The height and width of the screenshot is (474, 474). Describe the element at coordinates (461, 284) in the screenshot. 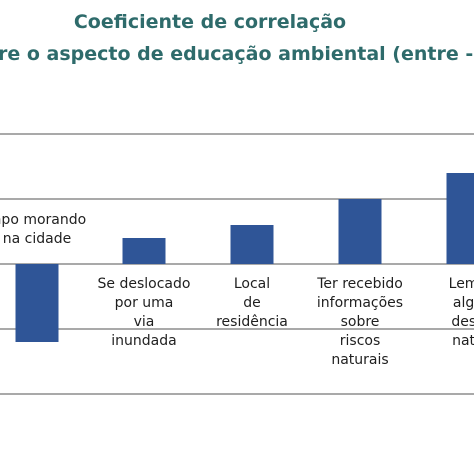

I see `category-label-4-line-0: Lemb` at that location.